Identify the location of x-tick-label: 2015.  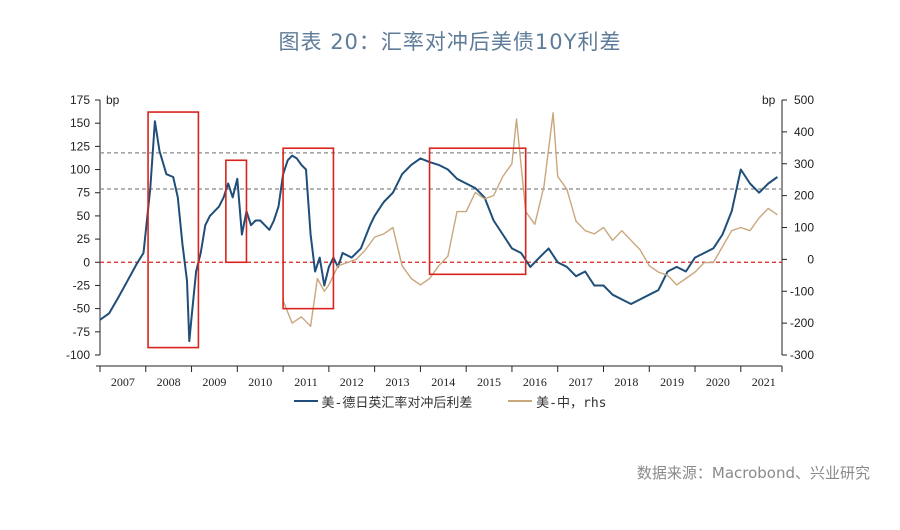
(489, 382).